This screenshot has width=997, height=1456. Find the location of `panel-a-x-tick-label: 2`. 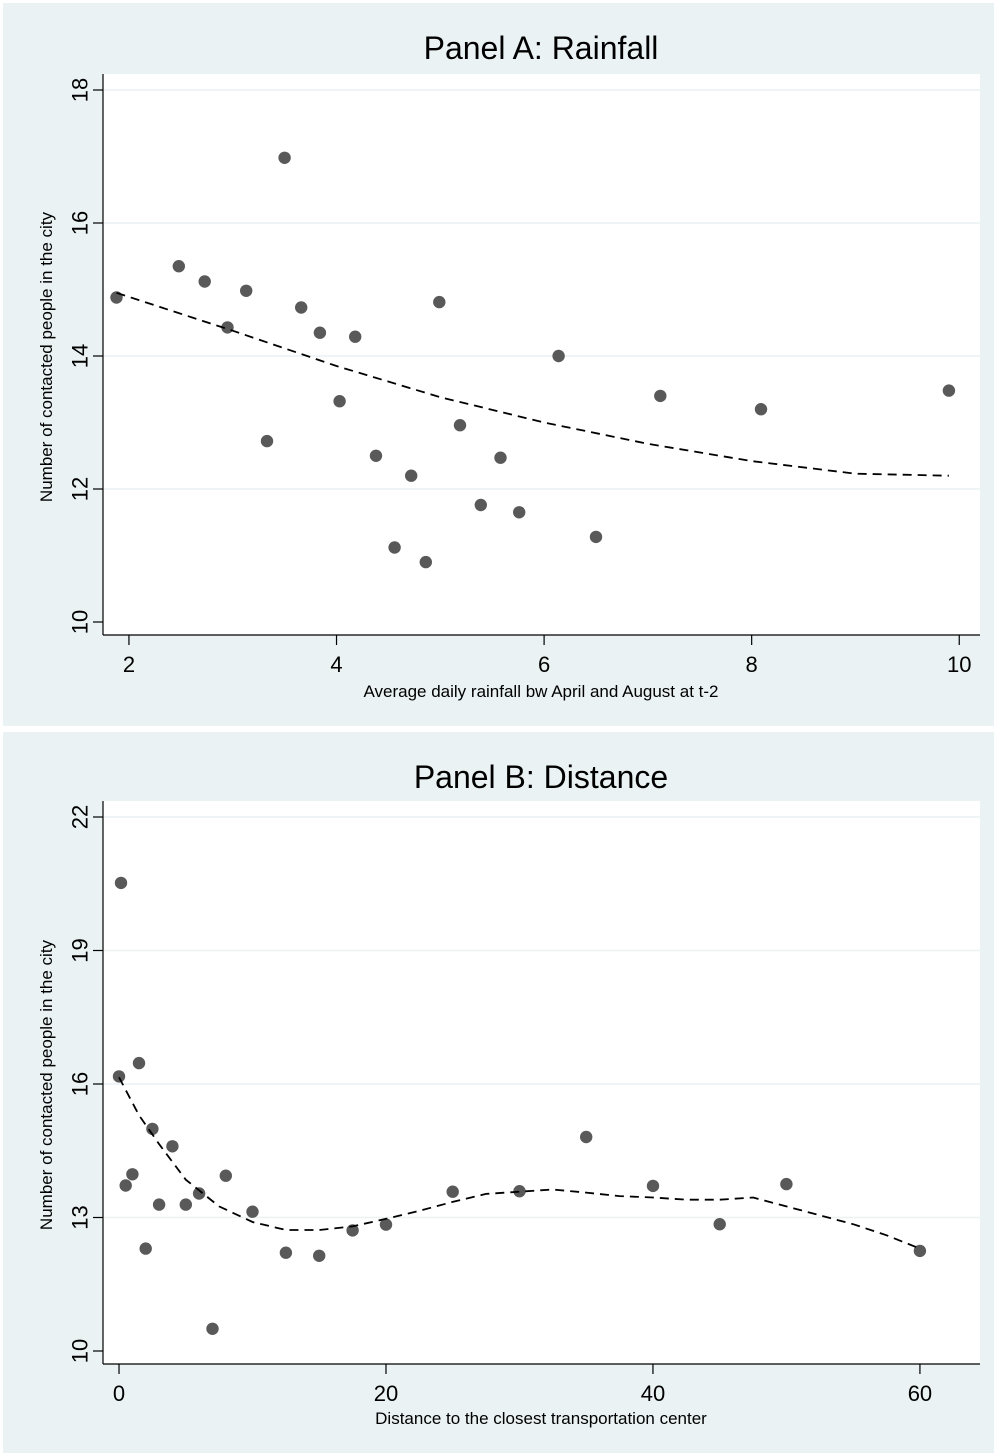

panel-a-x-tick-label: 2 is located at coordinates (129, 664).